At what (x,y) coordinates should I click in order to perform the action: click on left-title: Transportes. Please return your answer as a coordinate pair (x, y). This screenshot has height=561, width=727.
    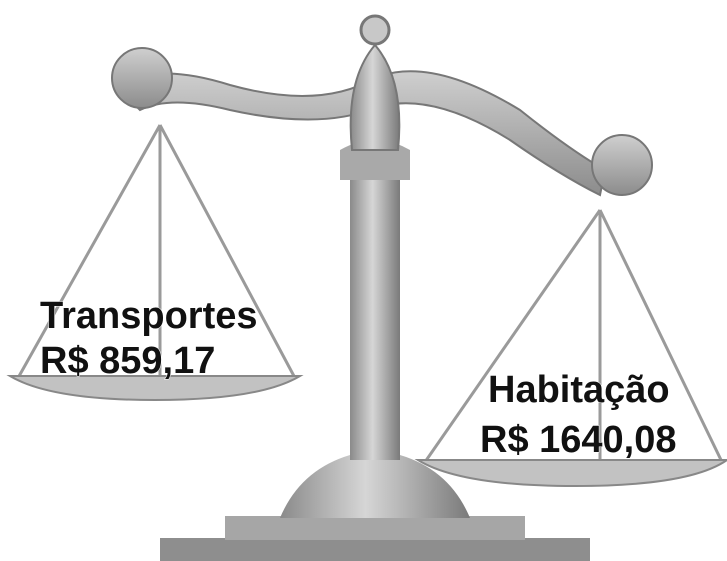
    Looking at the image, I should click on (149, 316).